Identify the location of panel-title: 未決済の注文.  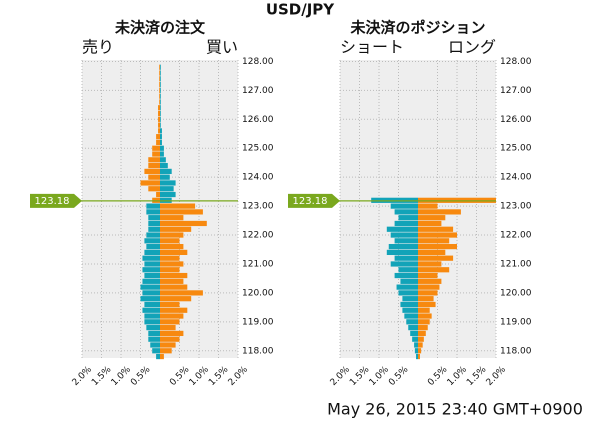
(160, 28).